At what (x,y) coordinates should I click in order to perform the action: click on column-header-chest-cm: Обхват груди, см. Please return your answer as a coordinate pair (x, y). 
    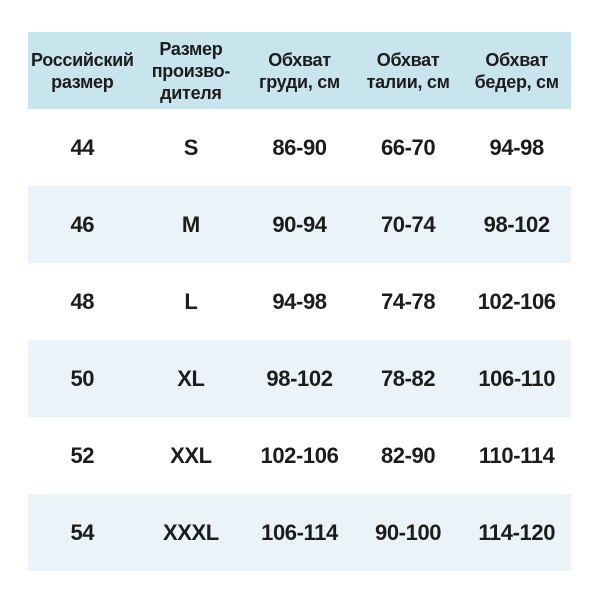
    Looking at the image, I should click on (299, 70).